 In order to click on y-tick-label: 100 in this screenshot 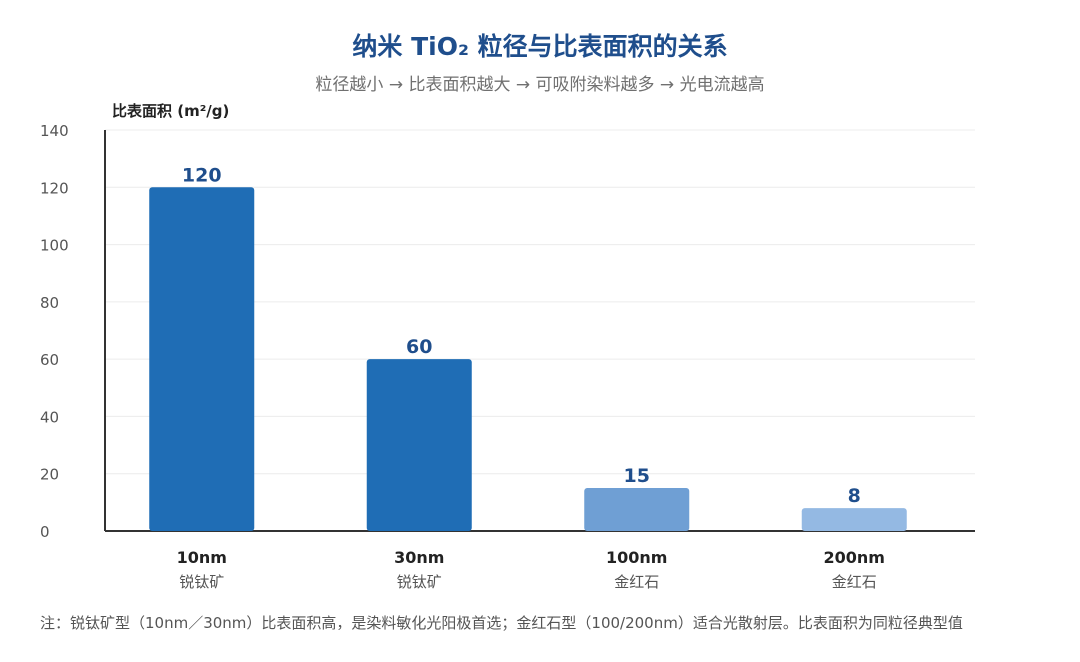, I will do `click(54, 246)`.